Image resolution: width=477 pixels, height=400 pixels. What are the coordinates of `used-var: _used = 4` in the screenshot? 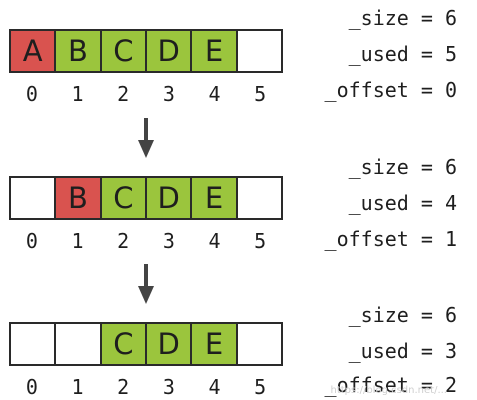 It's located at (402, 203).